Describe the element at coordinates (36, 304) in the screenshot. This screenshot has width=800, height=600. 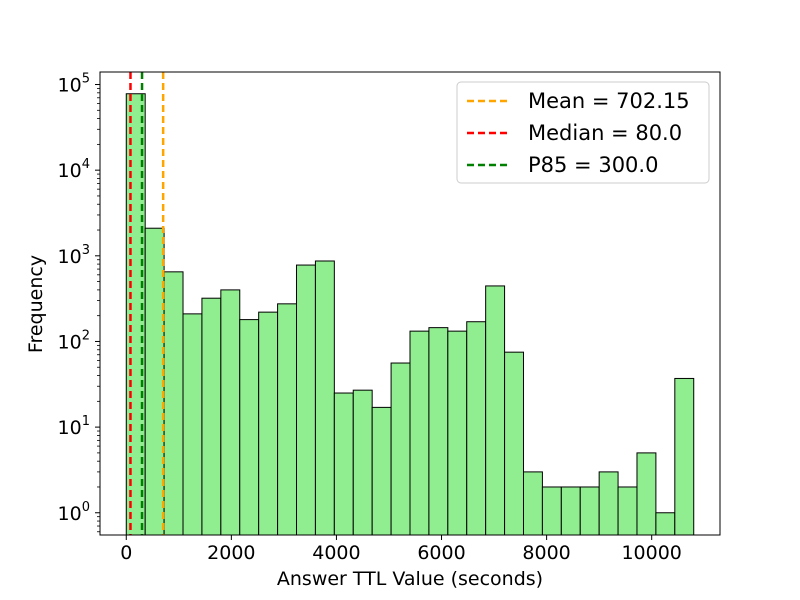
I see `y-axis-label: Frequency` at that location.